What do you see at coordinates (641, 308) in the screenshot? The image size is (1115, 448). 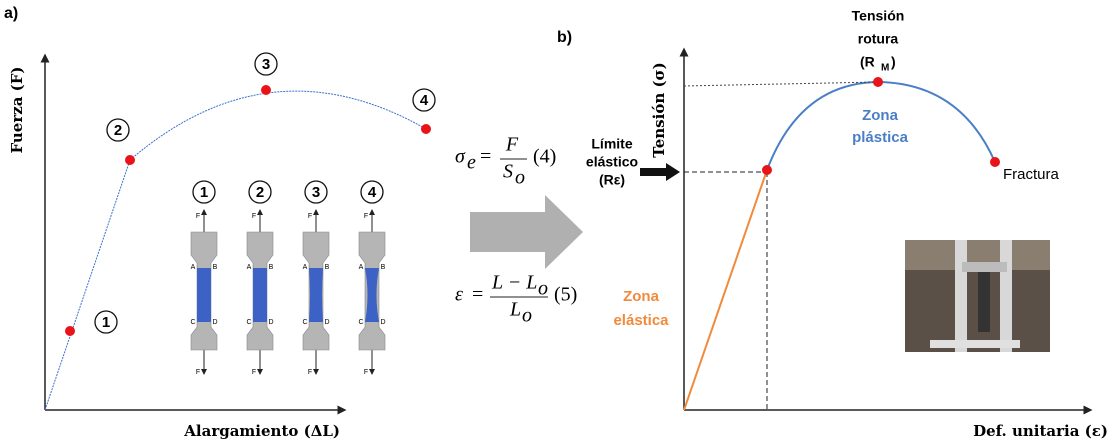 I see `elastic-zone-label: Zona elástica` at bounding box center [641, 308].